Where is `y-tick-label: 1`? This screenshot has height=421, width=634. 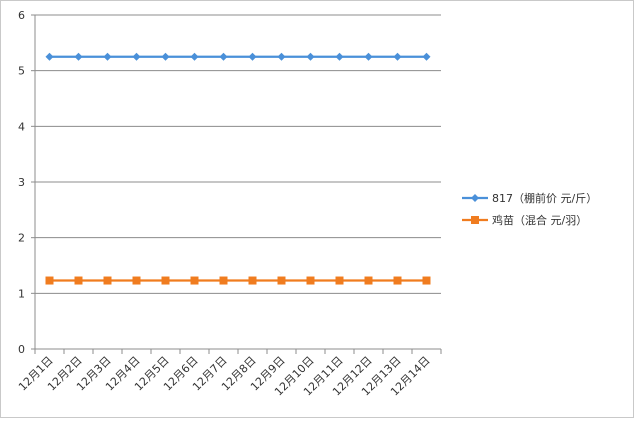 y-tick-label: 1 is located at coordinates (21, 293).